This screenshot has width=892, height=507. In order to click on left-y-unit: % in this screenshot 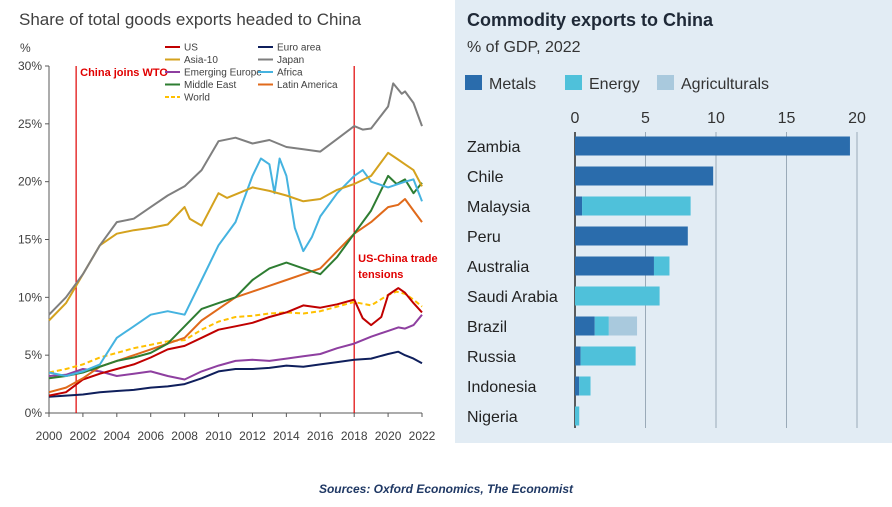, I will do `click(25, 48)`.